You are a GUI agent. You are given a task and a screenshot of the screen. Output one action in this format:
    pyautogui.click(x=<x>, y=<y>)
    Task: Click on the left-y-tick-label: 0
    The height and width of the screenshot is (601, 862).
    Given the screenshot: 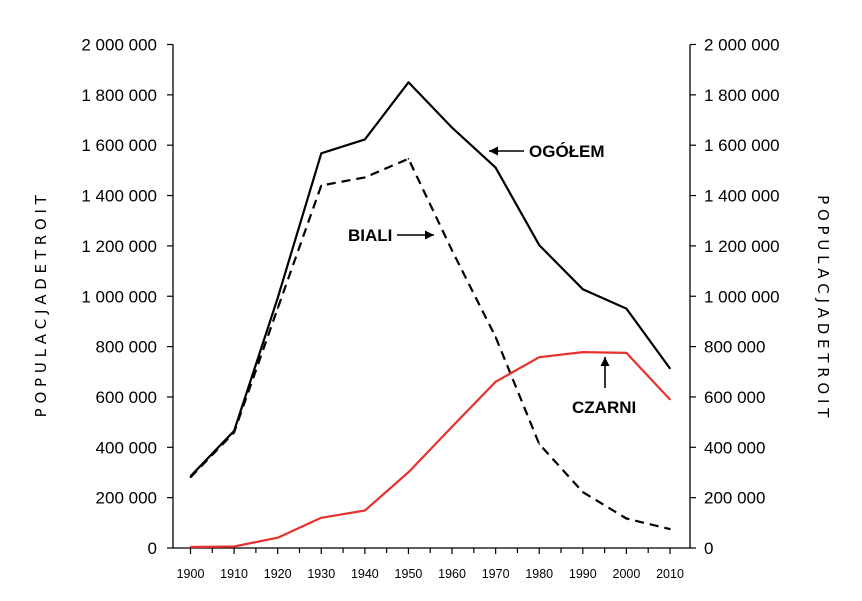 What is the action you would take?
    pyautogui.click(x=152, y=548)
    